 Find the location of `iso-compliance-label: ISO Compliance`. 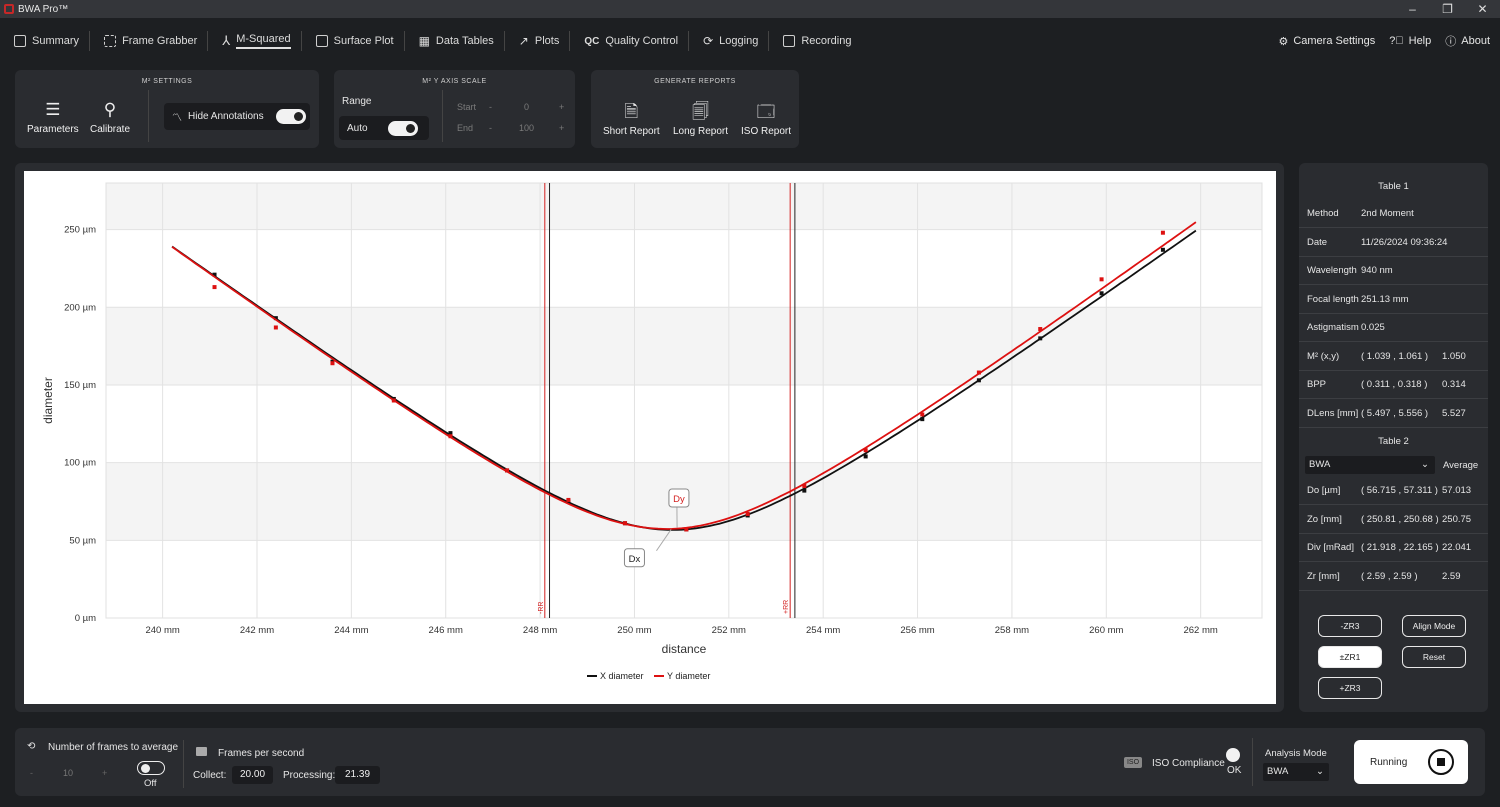

iso-compliance-label: ISO Compliance is located at coordinates (1188, 763).